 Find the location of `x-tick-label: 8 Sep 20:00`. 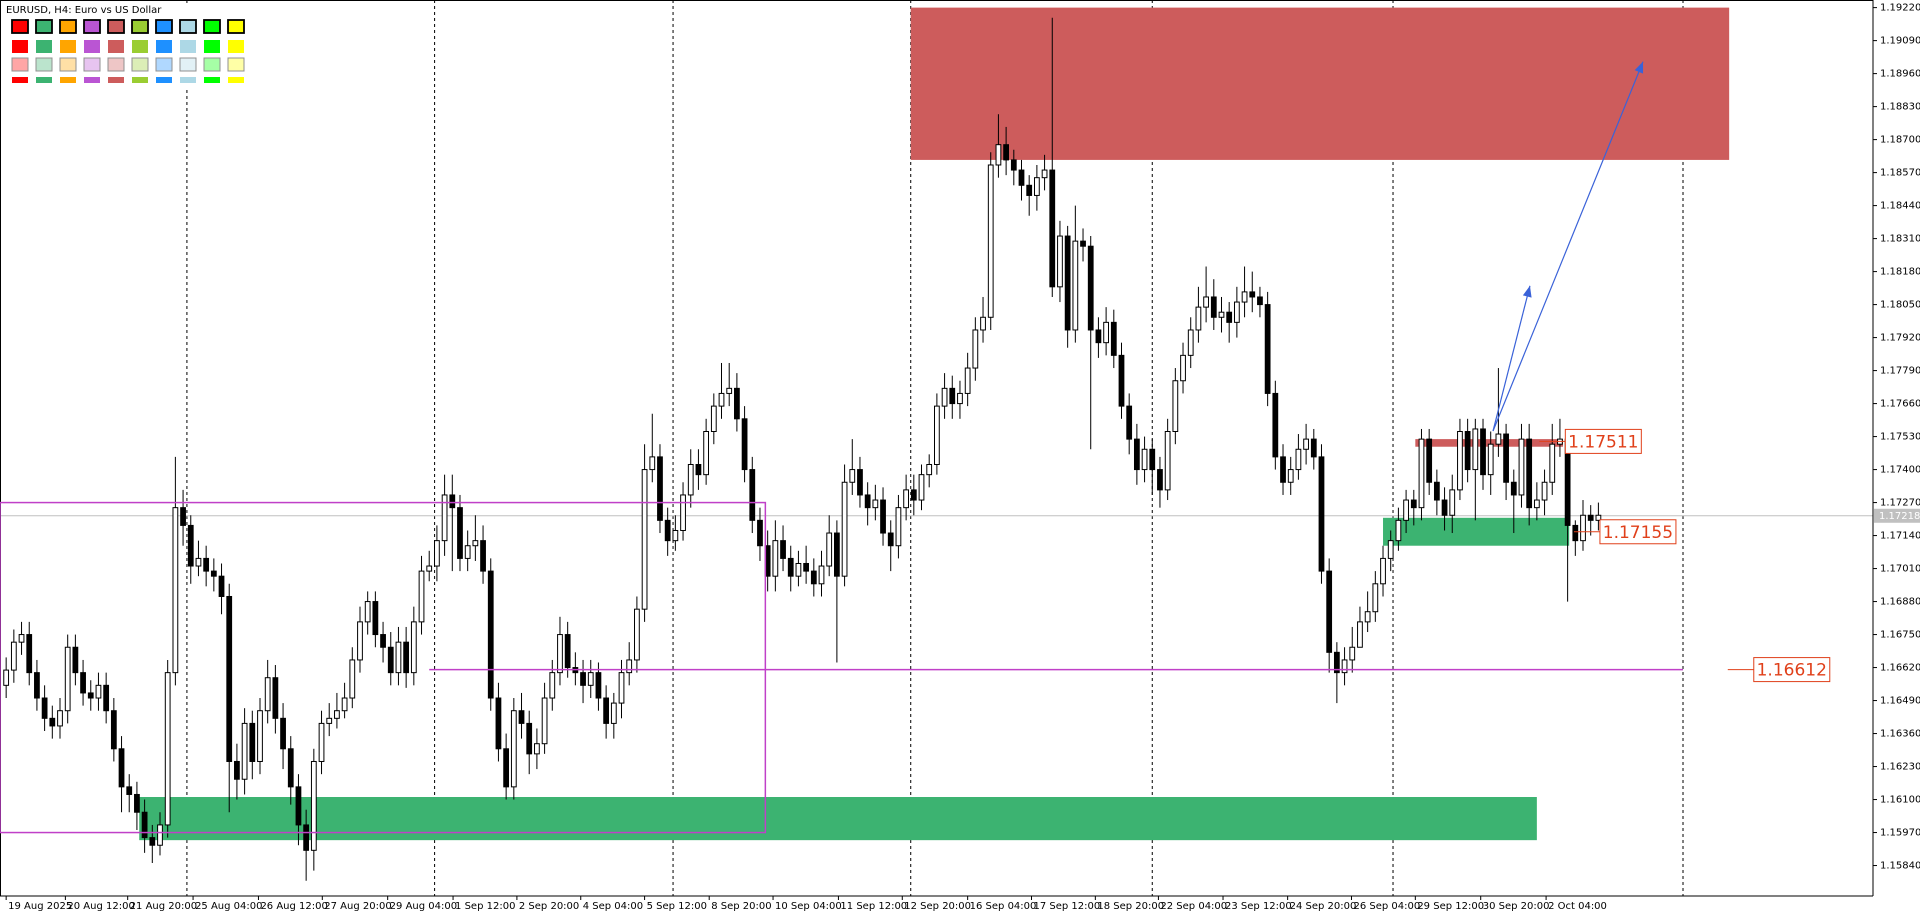

x-tick-label: 8 Sep 20:00 is located at coordinates (741, 906).